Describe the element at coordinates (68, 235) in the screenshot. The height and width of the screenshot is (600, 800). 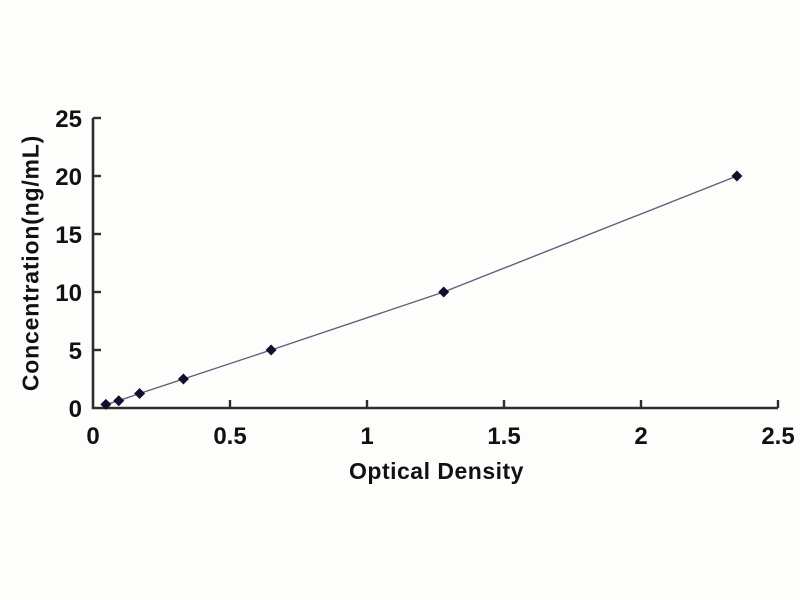
I see `y-tick-label: 15` at that location.